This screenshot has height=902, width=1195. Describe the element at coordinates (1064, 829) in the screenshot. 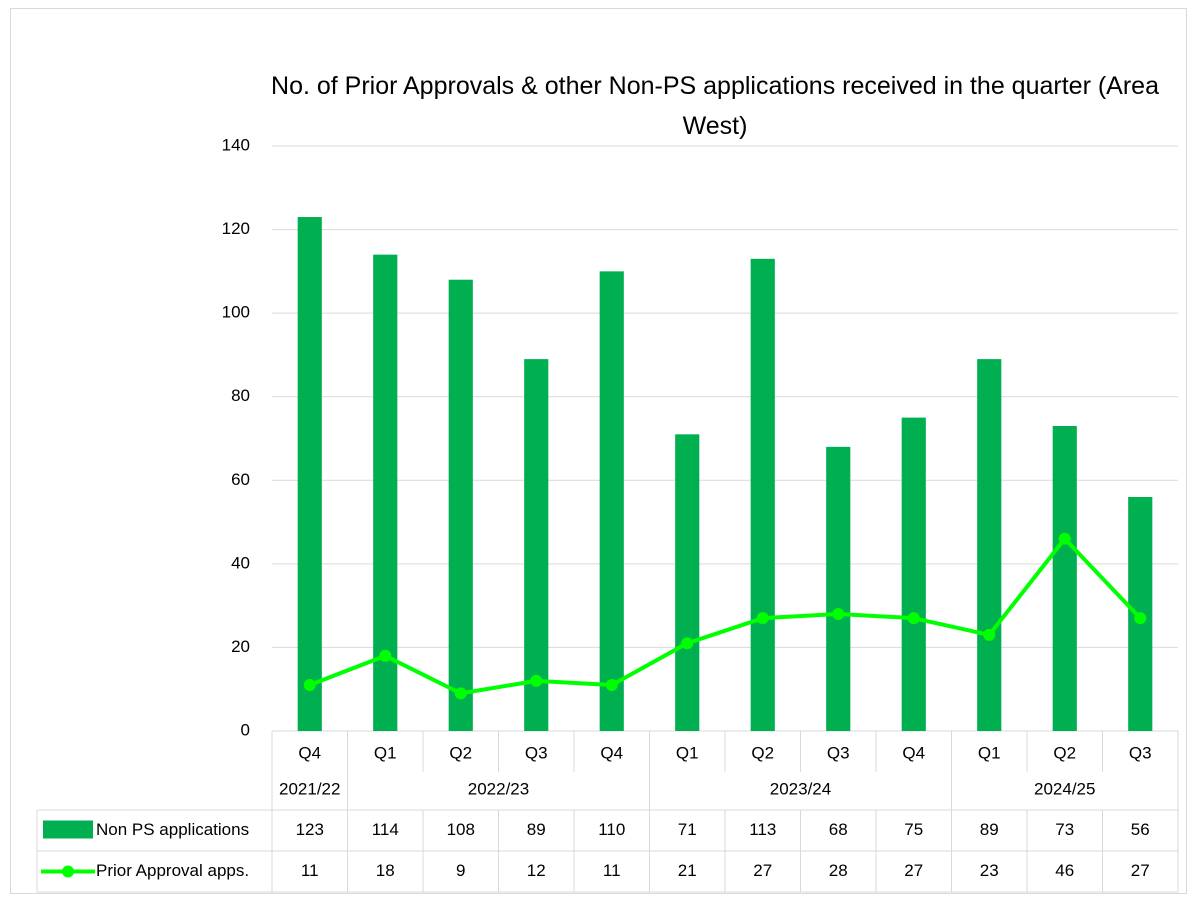

I see `table-value: 73` at that location.